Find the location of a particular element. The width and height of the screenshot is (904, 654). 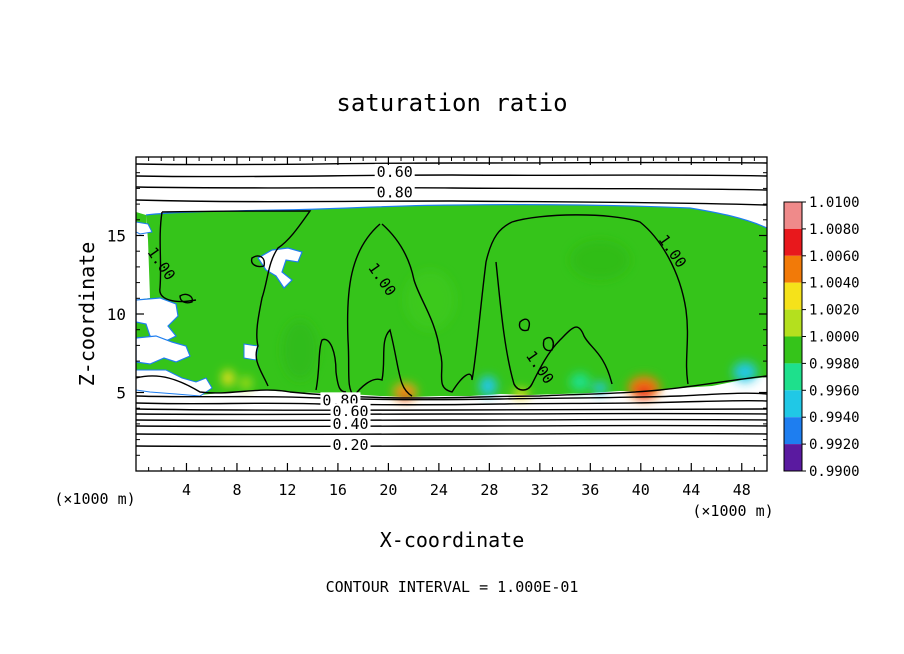

colorbar-tick-label: 0.9940 is located at coordinates (834, 418).